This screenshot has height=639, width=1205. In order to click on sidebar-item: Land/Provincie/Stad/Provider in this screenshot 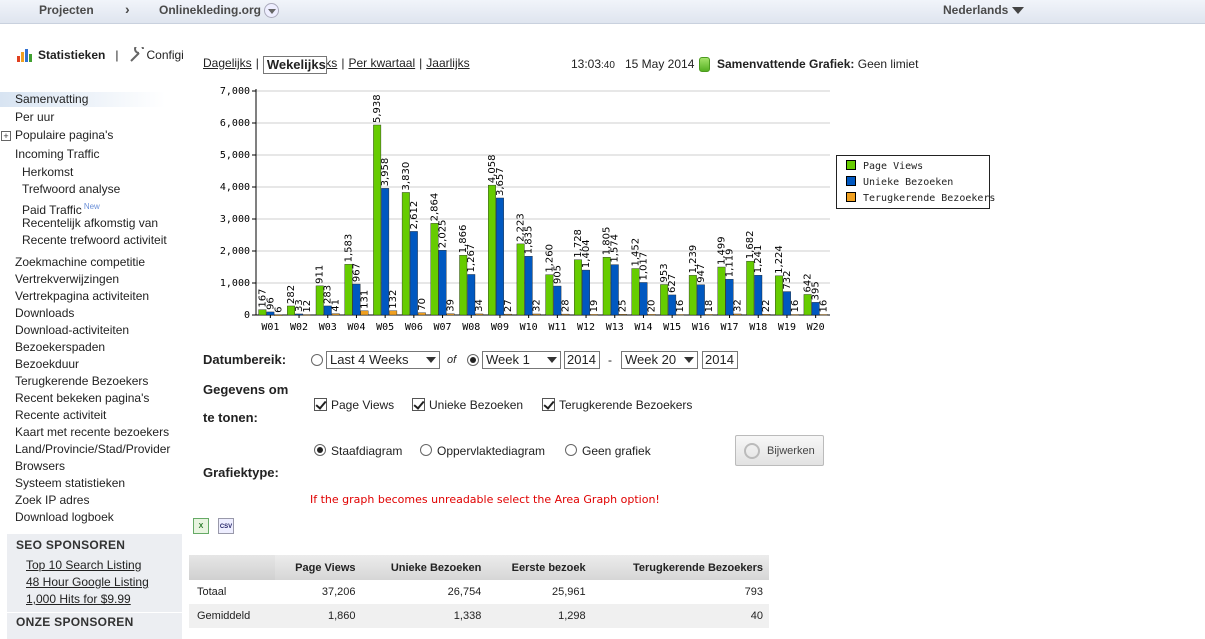, I will do `click(93, 449)`.